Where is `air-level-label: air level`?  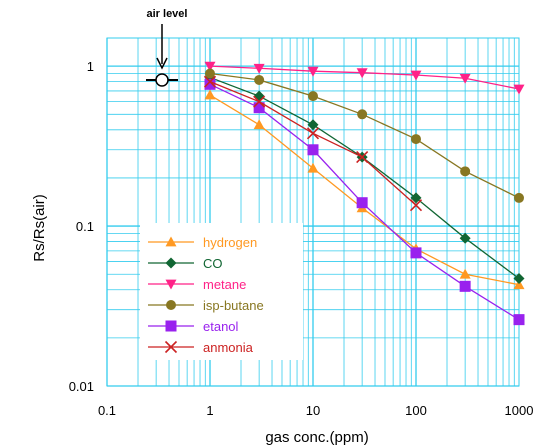 air-level-label: air level is located at coordinates (167, 14).